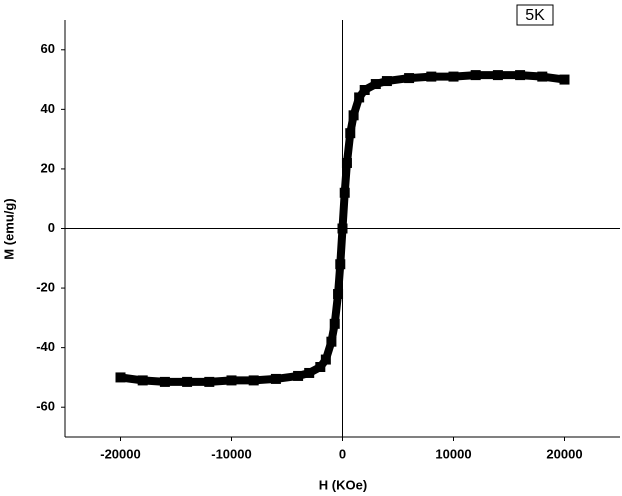 This screenshot has width=622, height=496. Describe the element at coordinates (8, 228) in the screenshot. I see `y-axis-label: M (emu/g)` at that location.